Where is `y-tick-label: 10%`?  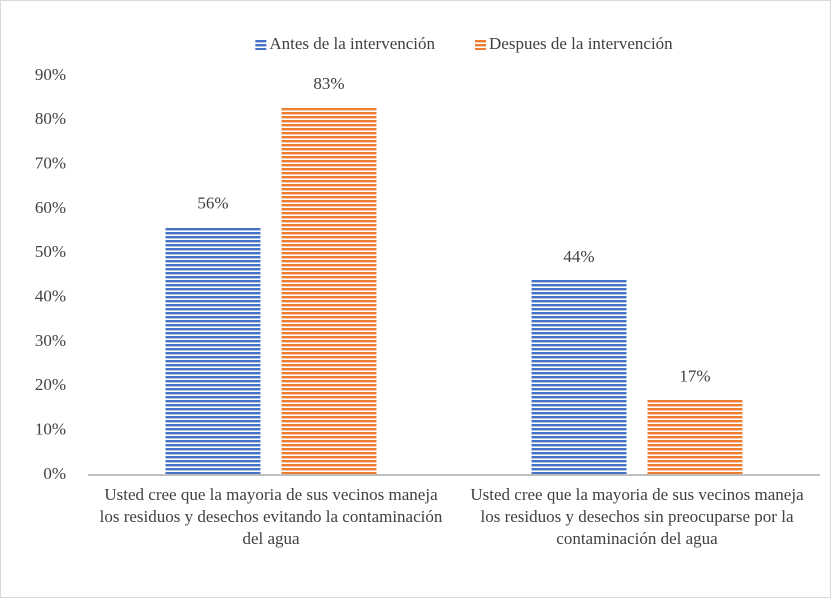 y-tick-label: 10% is located at coordinates (50, 429).